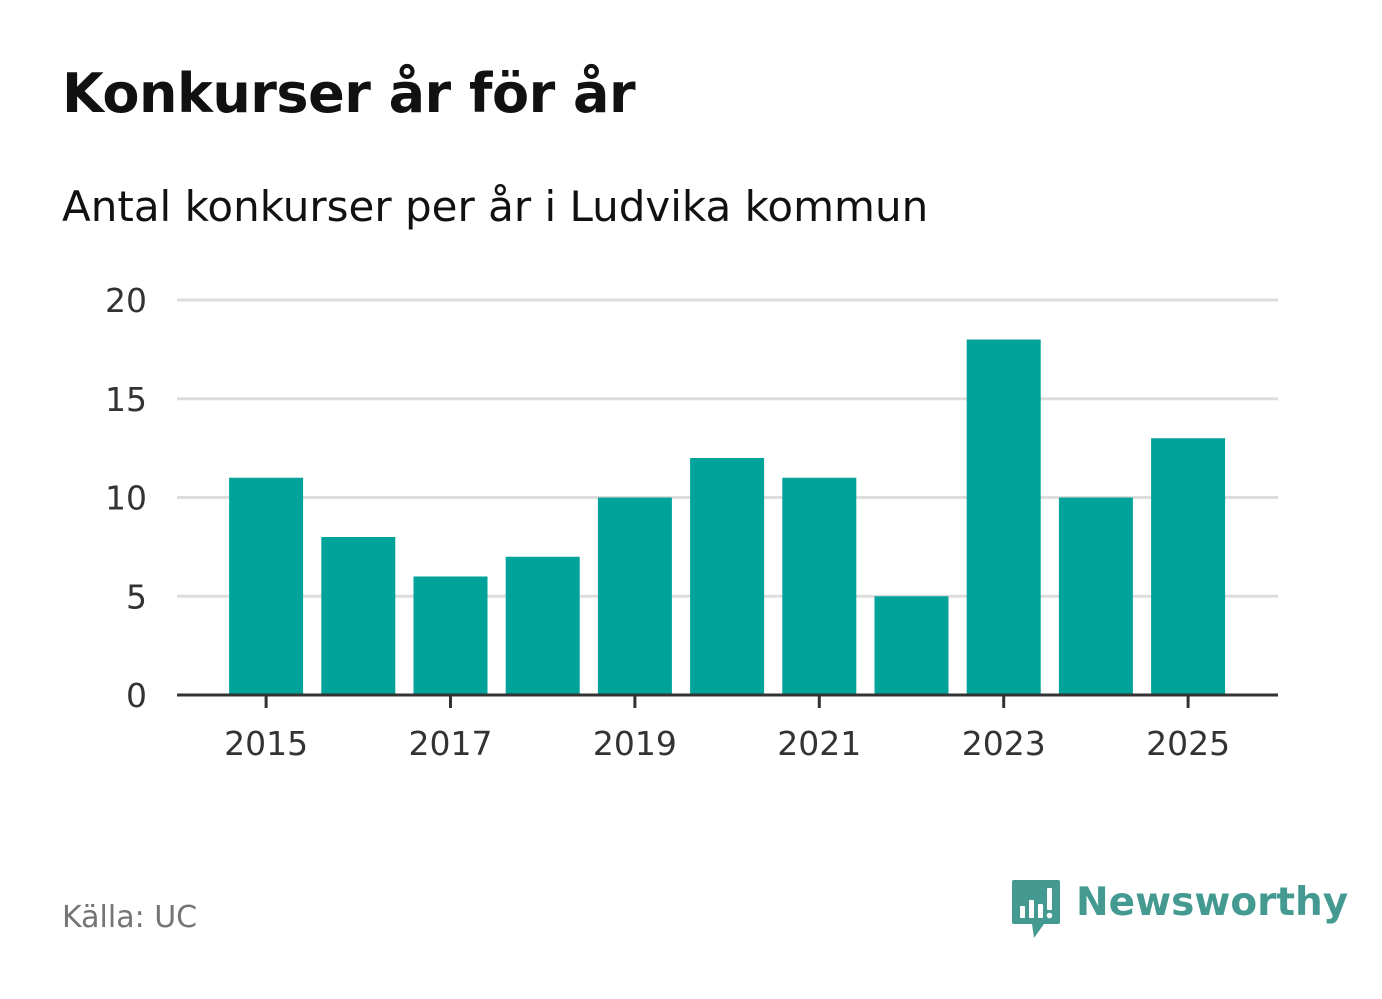 The width and height of the screenshot is (1382, 999). I want to click on x-tick-label-2023: 2023, so click(1004, 743).